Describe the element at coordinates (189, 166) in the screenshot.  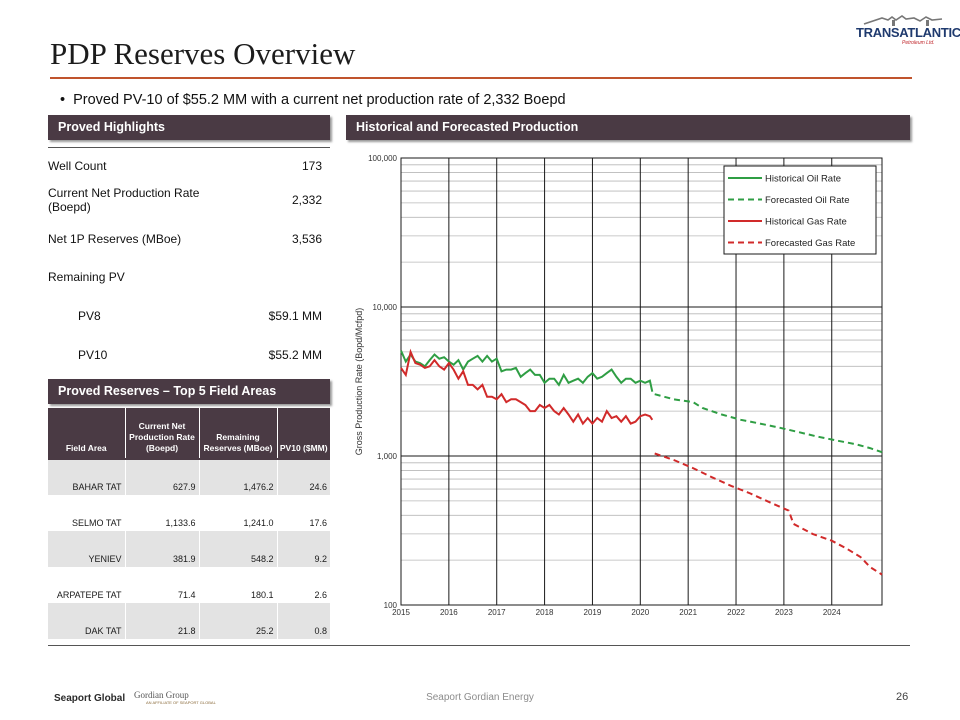
I see `highlight-row-well-count: Well Count 173` at that location.